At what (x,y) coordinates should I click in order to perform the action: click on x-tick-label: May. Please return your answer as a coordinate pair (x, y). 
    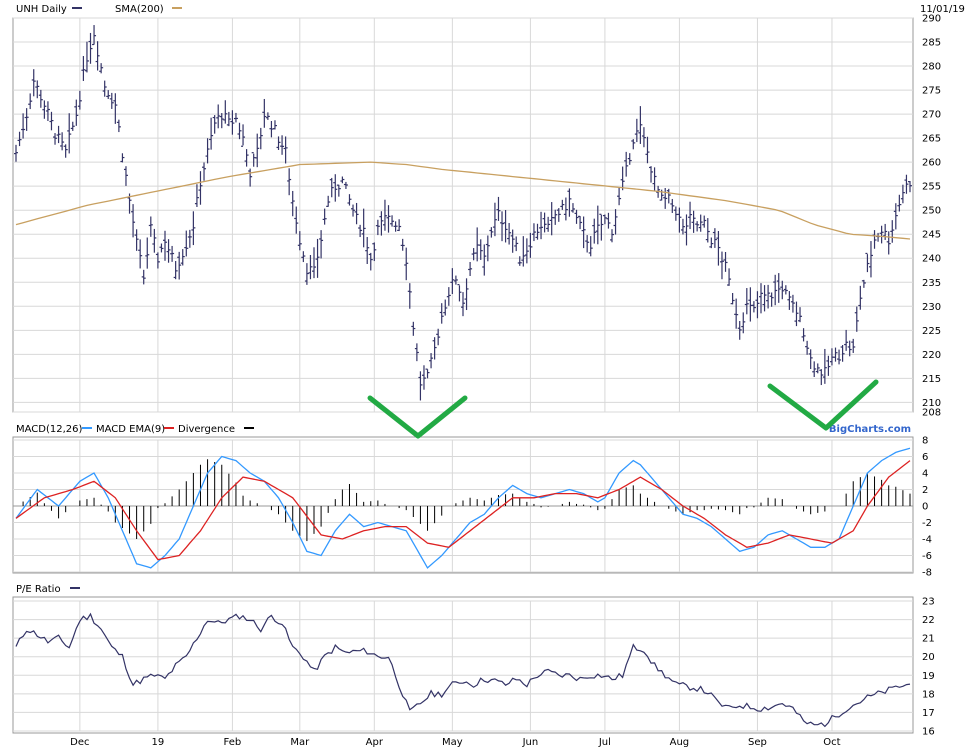
    Looking at the image, I should click on (452, 742).